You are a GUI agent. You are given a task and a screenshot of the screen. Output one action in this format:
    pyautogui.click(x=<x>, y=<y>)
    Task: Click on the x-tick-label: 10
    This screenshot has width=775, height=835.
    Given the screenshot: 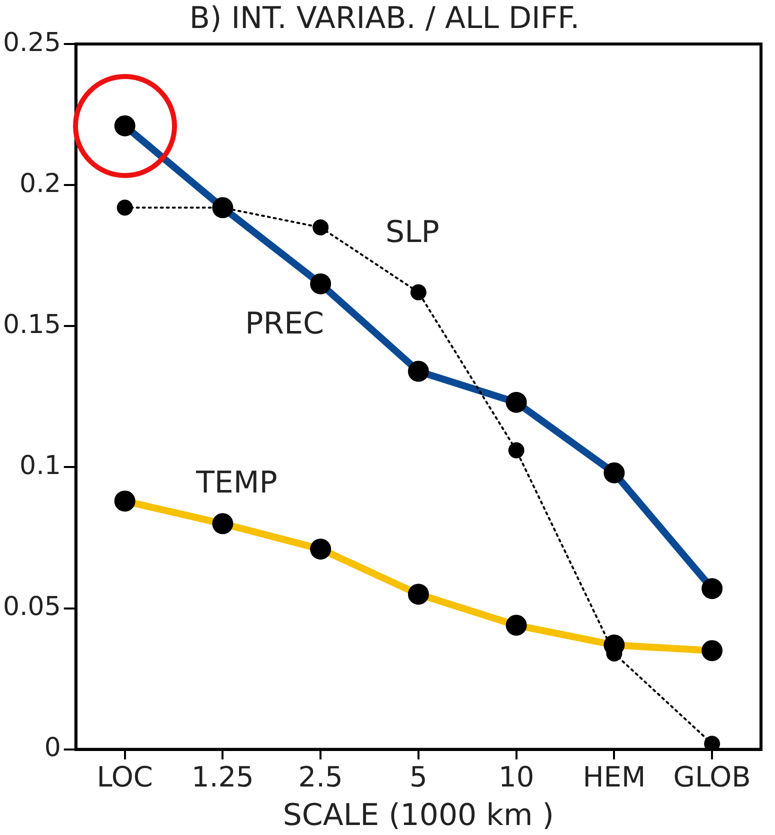 What is the action you would take?
    pyautogui.click(x=516, y=777)
    